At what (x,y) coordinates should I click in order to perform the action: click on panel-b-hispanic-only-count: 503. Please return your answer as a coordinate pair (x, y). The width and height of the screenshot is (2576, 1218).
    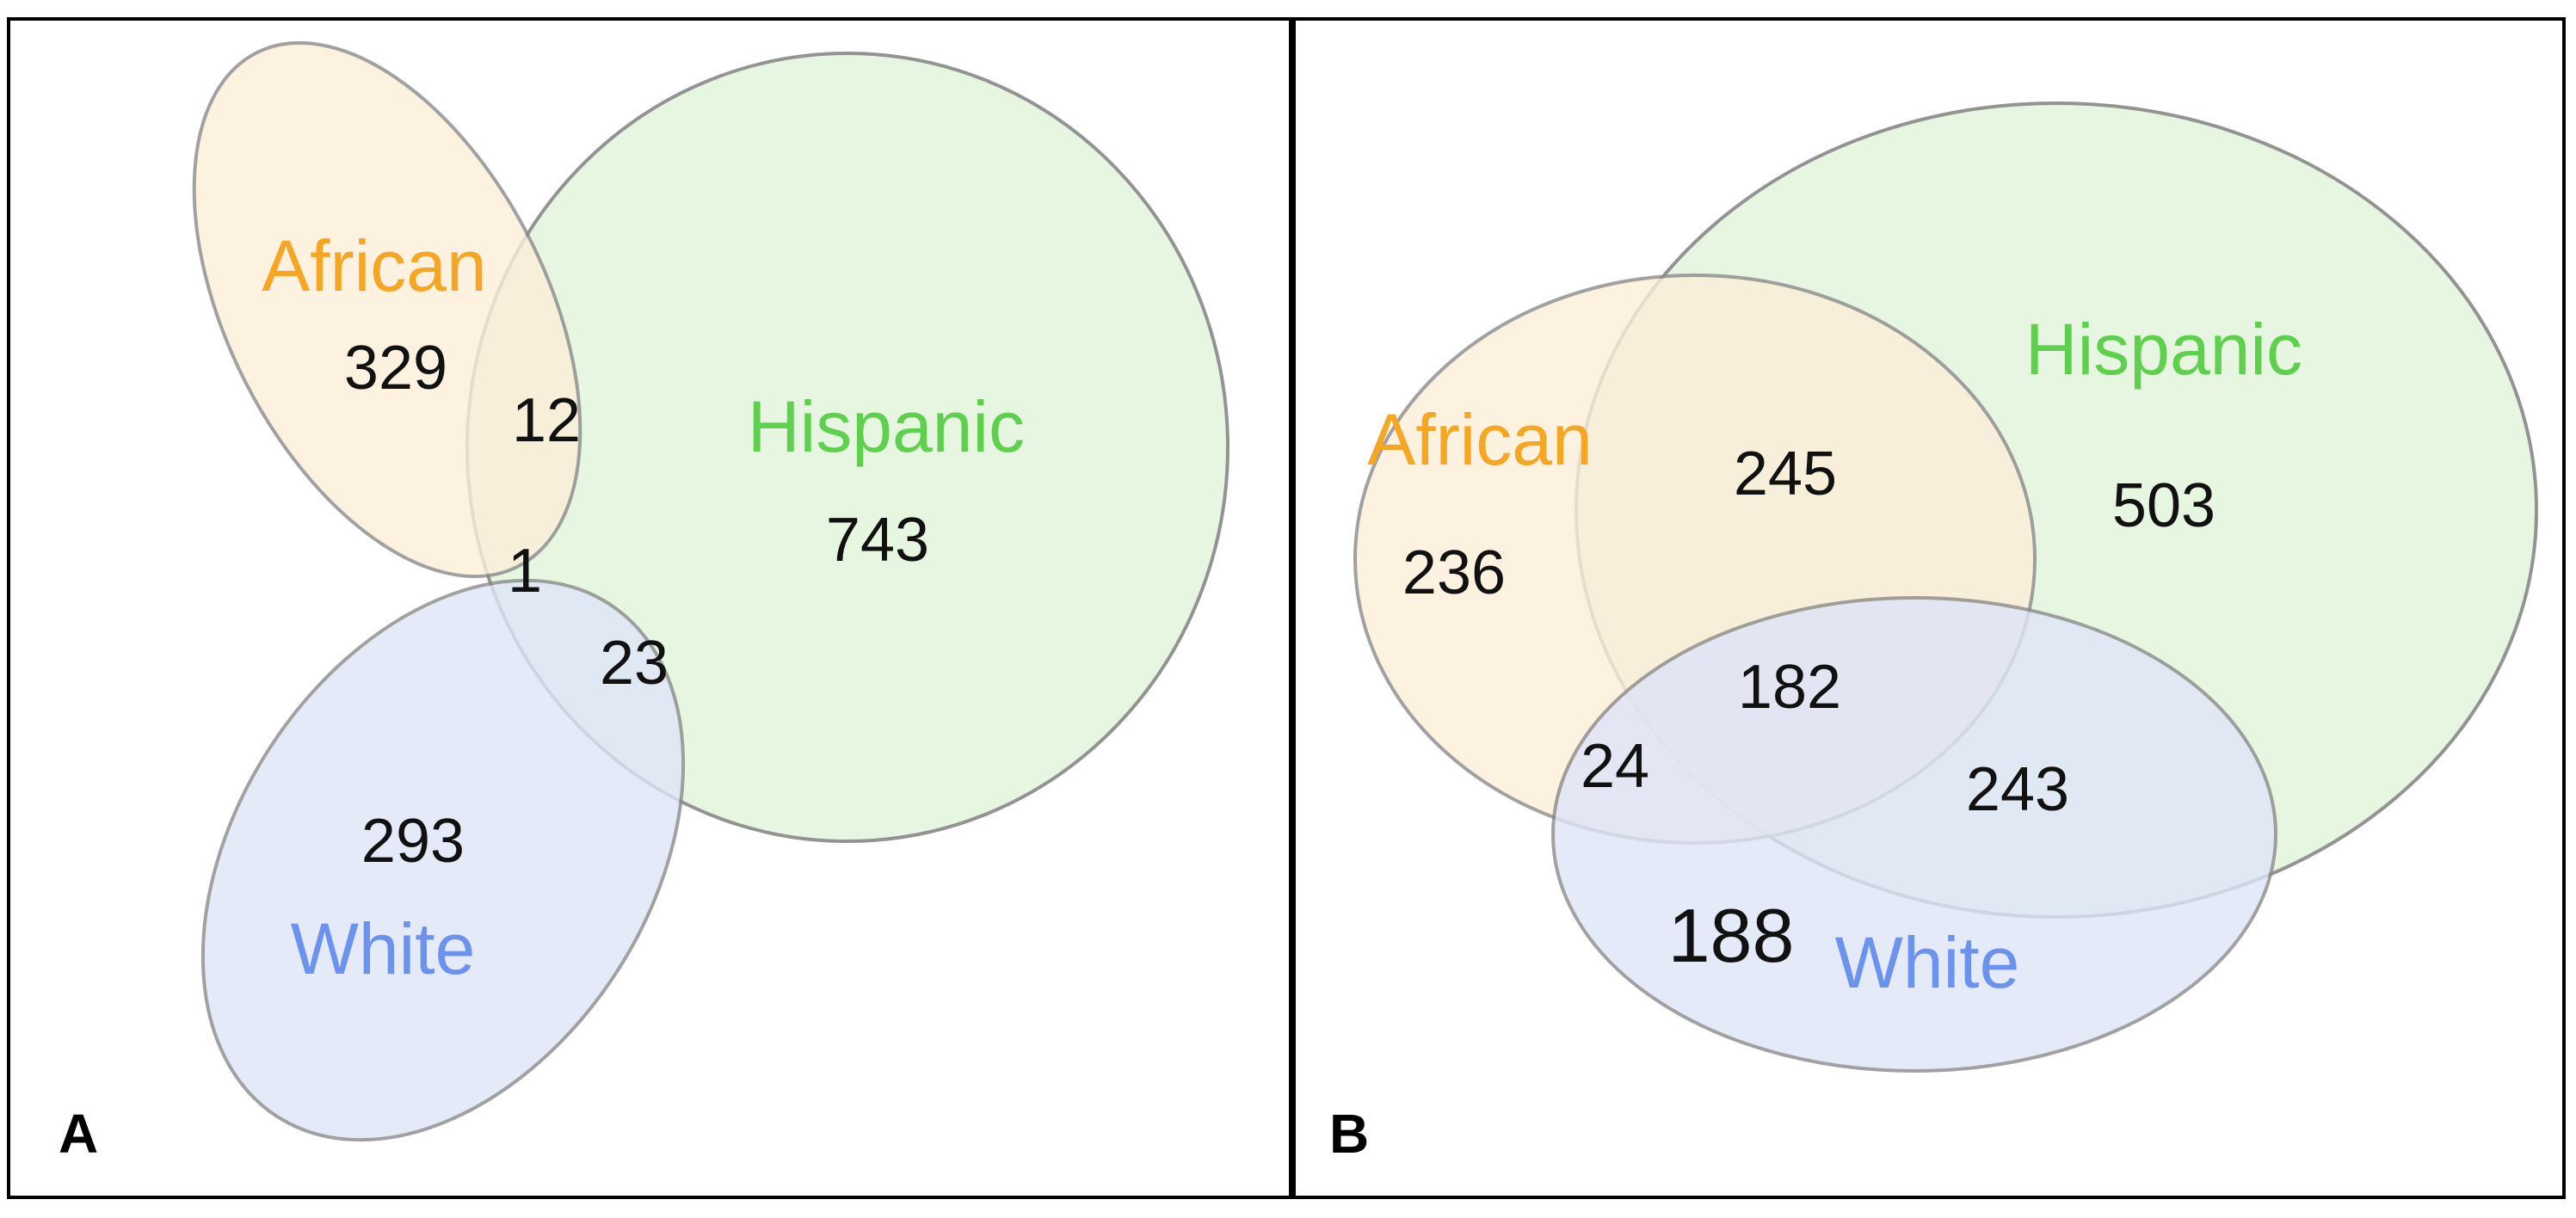
    Looking at the image, I should click on (2163, 506).